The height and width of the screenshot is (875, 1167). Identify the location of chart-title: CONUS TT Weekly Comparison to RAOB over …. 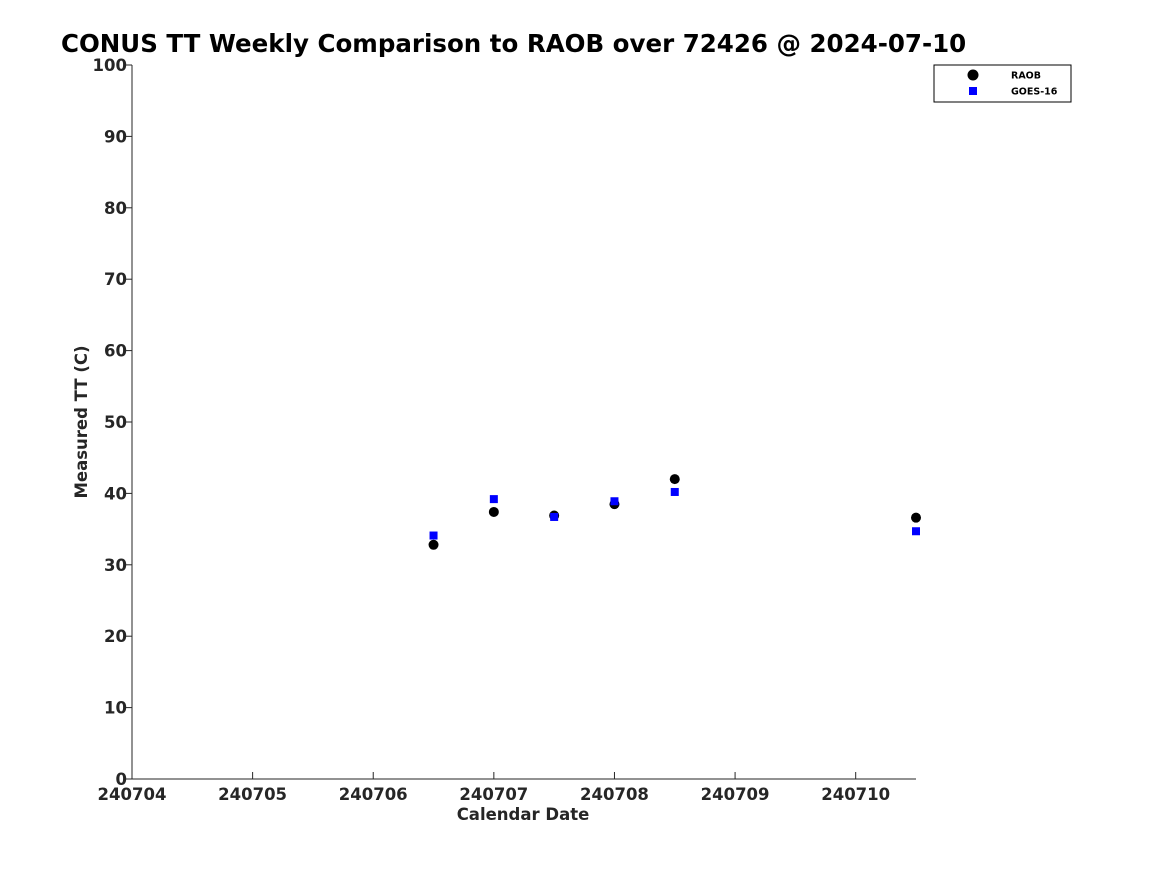
(513, 43).